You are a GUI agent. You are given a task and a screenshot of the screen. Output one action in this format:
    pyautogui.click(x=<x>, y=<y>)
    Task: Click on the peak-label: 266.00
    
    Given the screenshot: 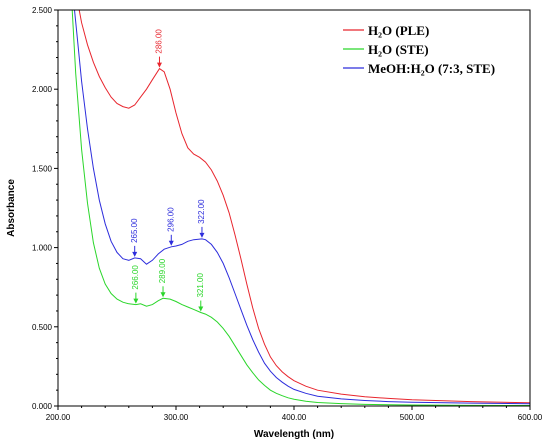 What is the action you would take?
    pyautogui.click(x=135, y=277)
    